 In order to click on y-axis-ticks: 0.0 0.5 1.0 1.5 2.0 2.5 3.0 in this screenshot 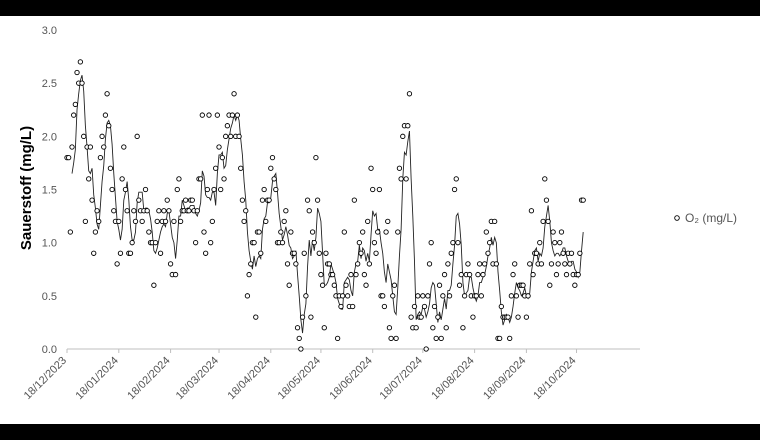, I will do `click(49, 190)`.